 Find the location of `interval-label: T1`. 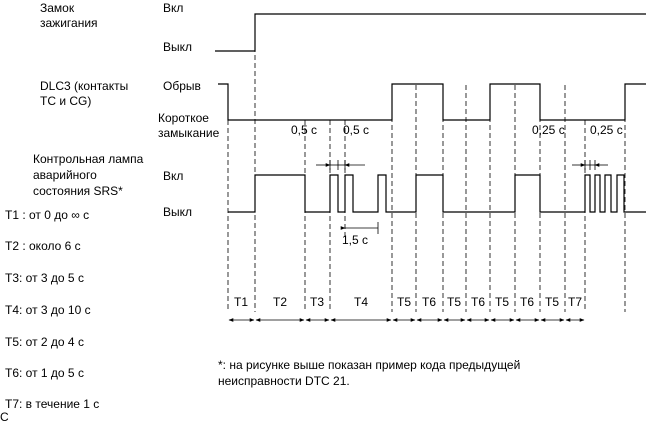

interval-label: T1 is located at coordinates (241, 302).